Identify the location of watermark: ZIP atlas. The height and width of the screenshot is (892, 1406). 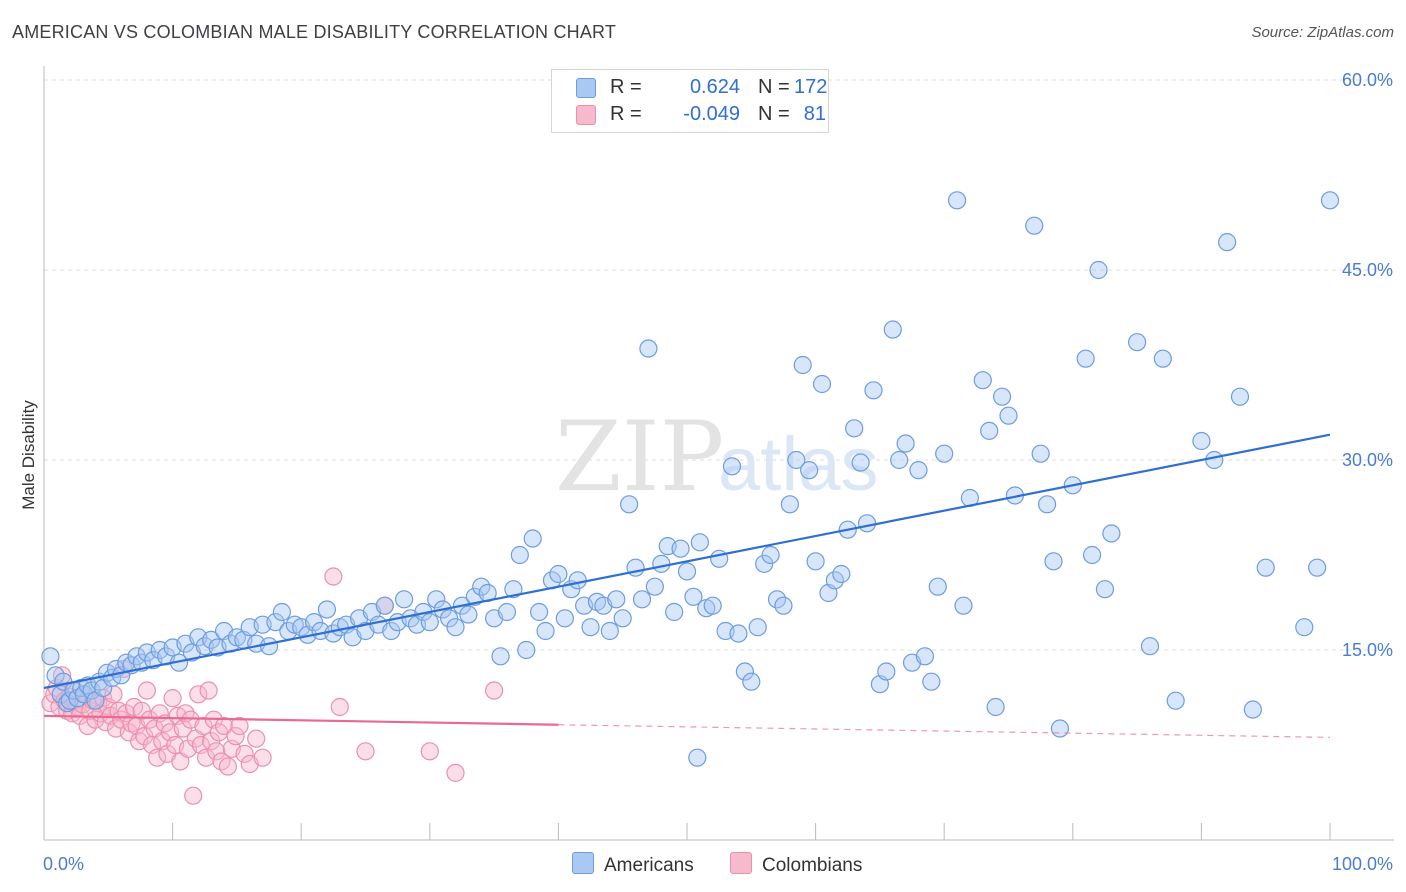
(717, 457).